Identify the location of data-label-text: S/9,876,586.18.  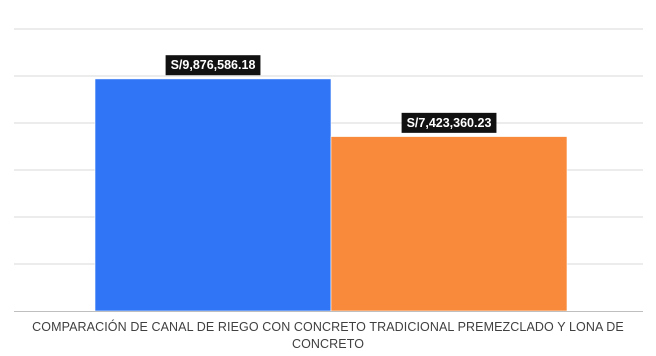
(213, 65).